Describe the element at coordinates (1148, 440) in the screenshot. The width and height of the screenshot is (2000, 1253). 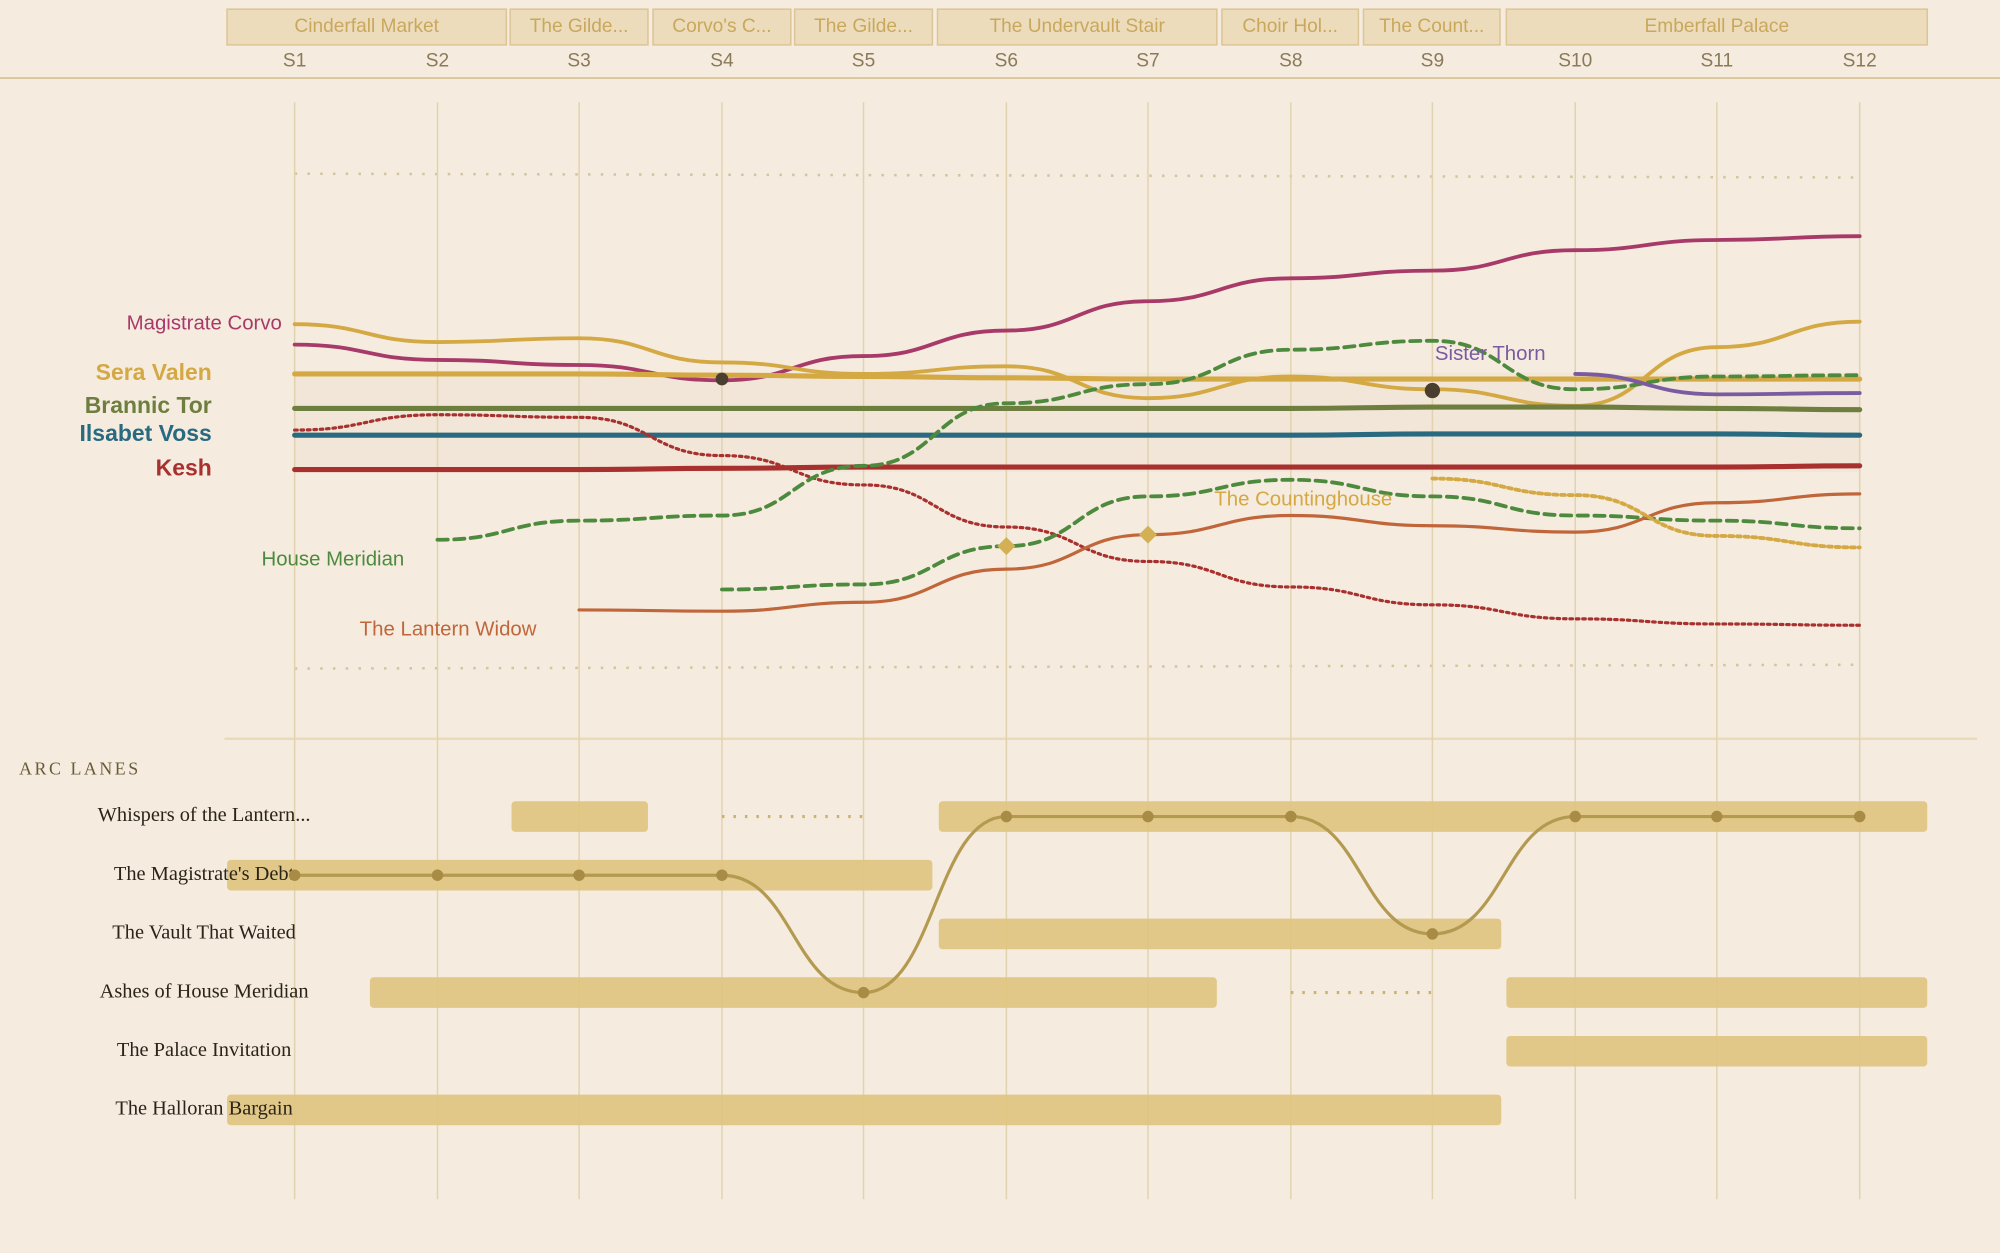
I see `meridian-line` at that location.